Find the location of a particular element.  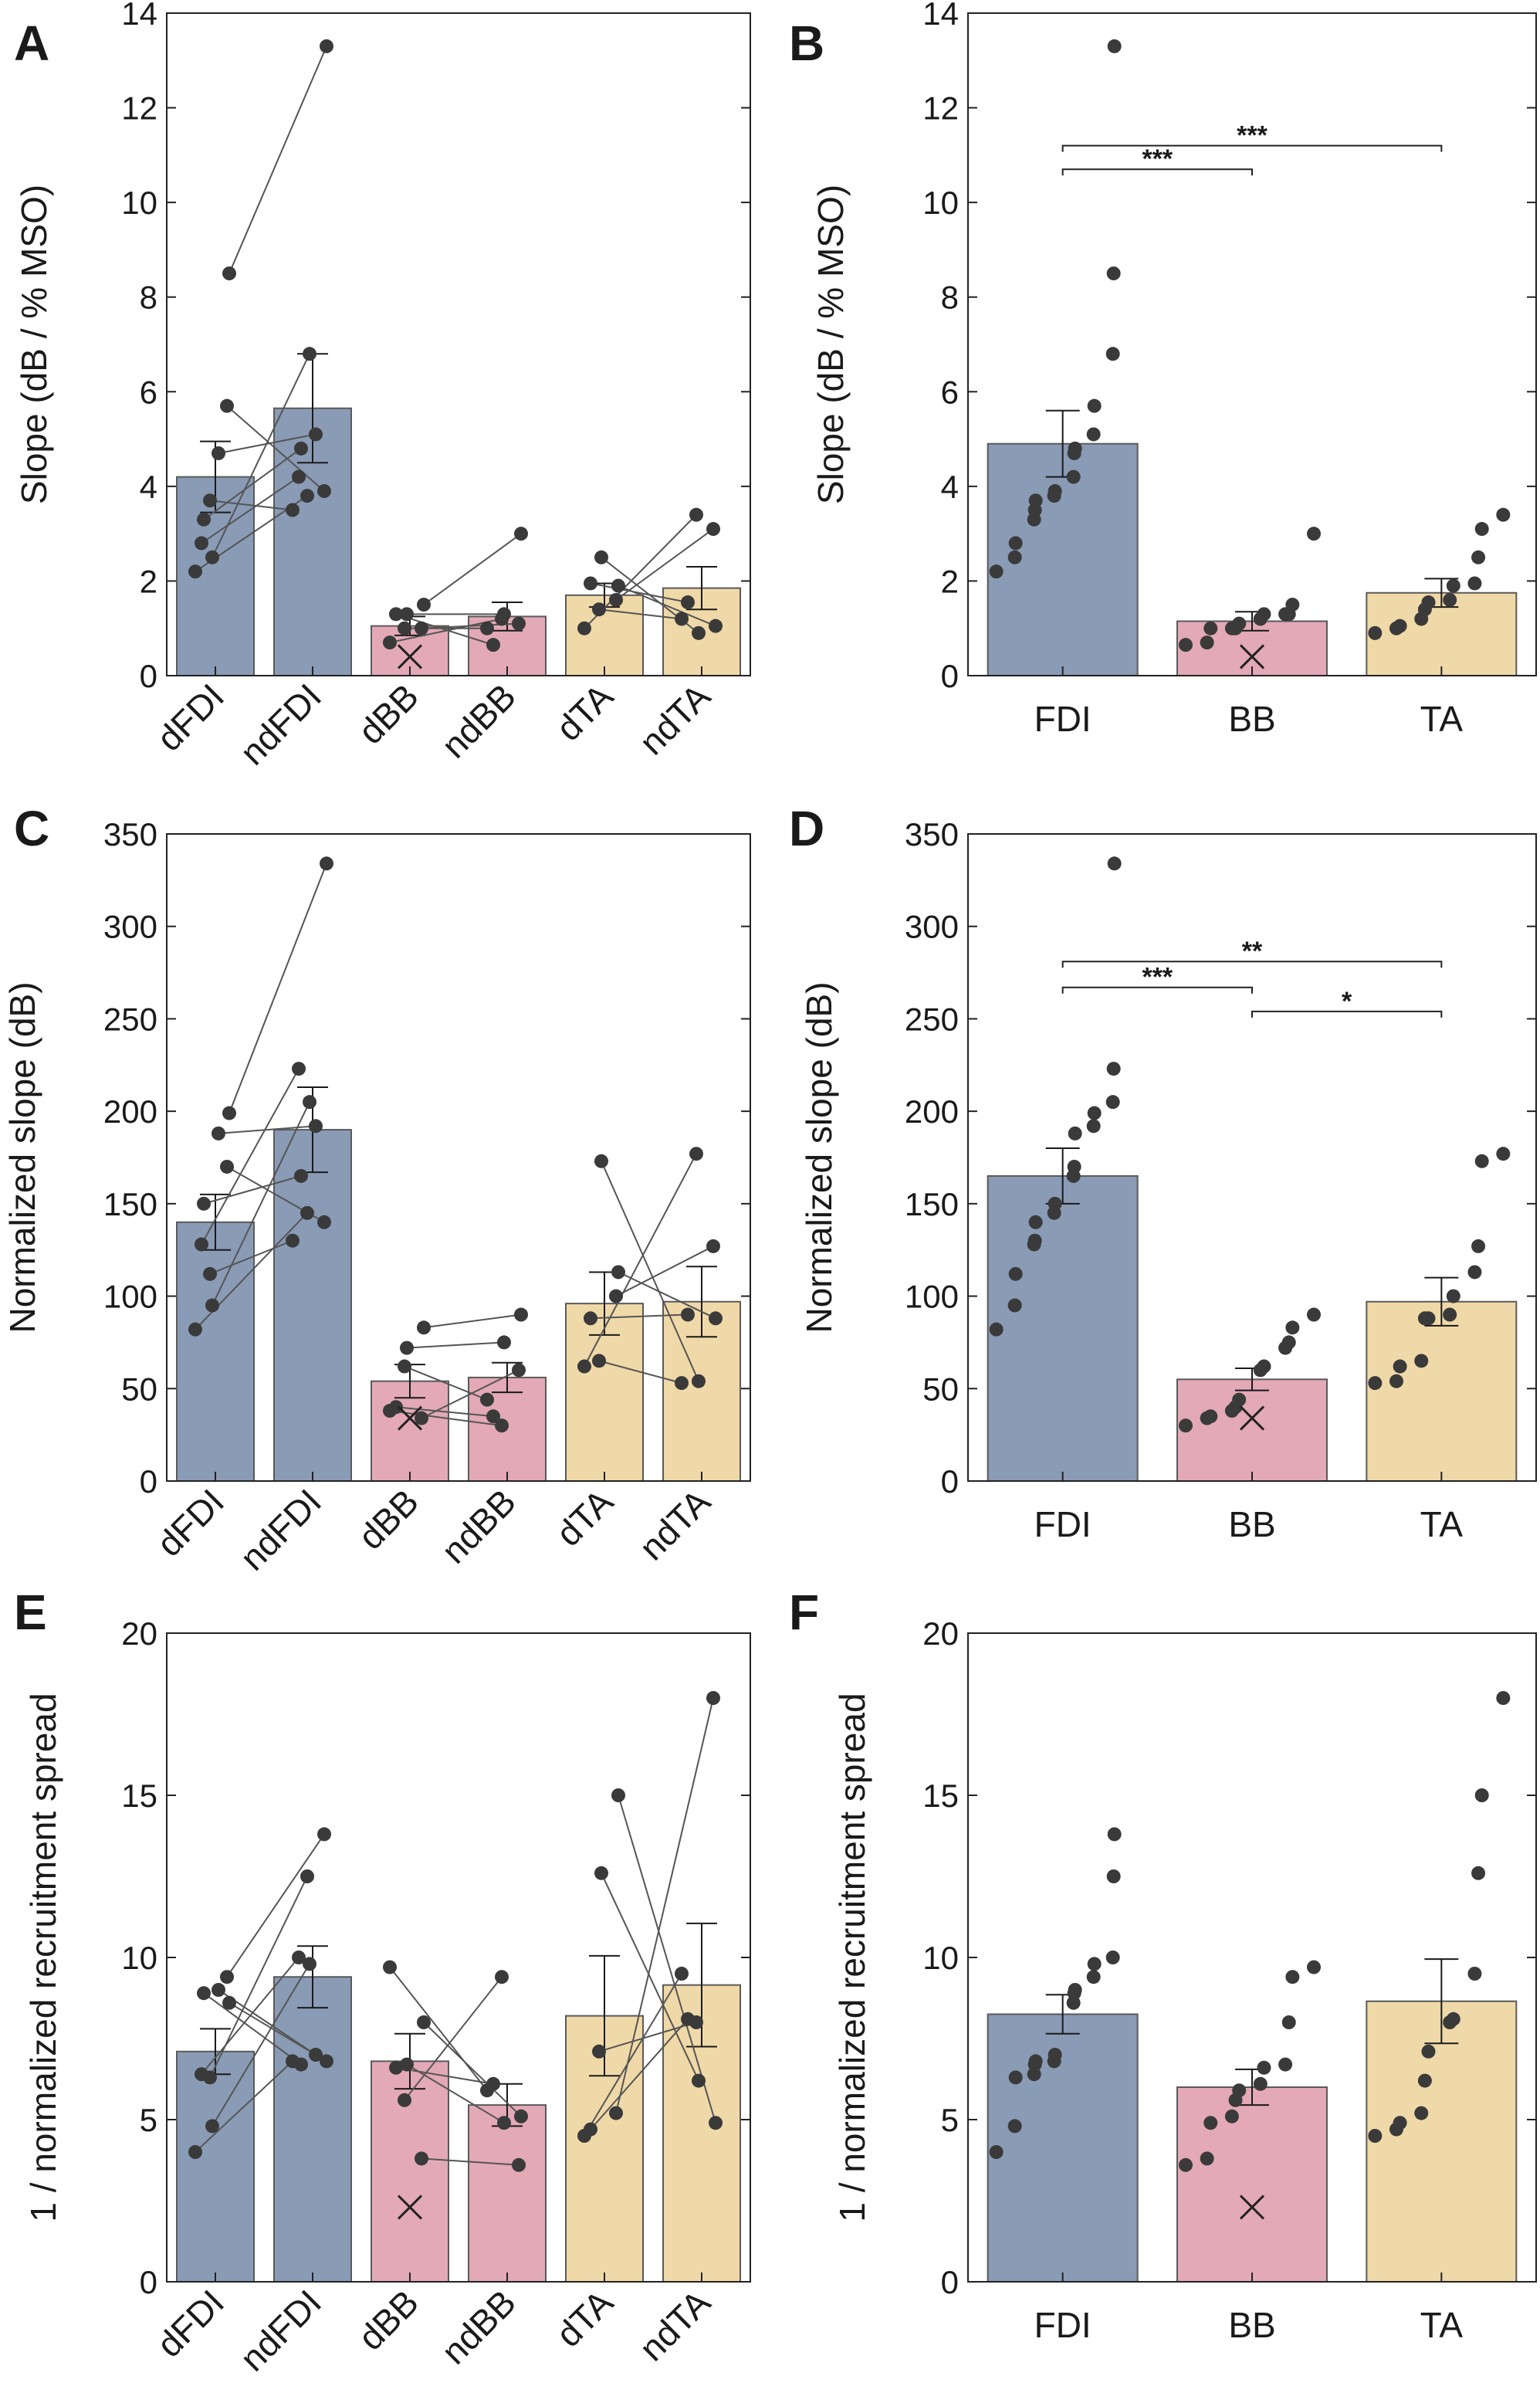

panel-letter-C: C is located at coordinates (31, 828).